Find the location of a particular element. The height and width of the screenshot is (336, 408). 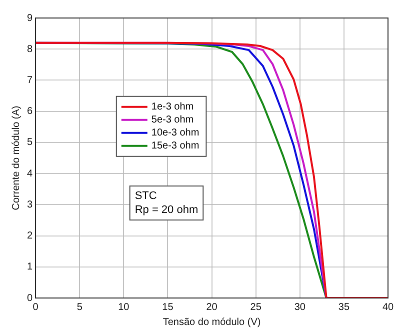

x-tick-label: 5 is located at coordinates (79, 307).